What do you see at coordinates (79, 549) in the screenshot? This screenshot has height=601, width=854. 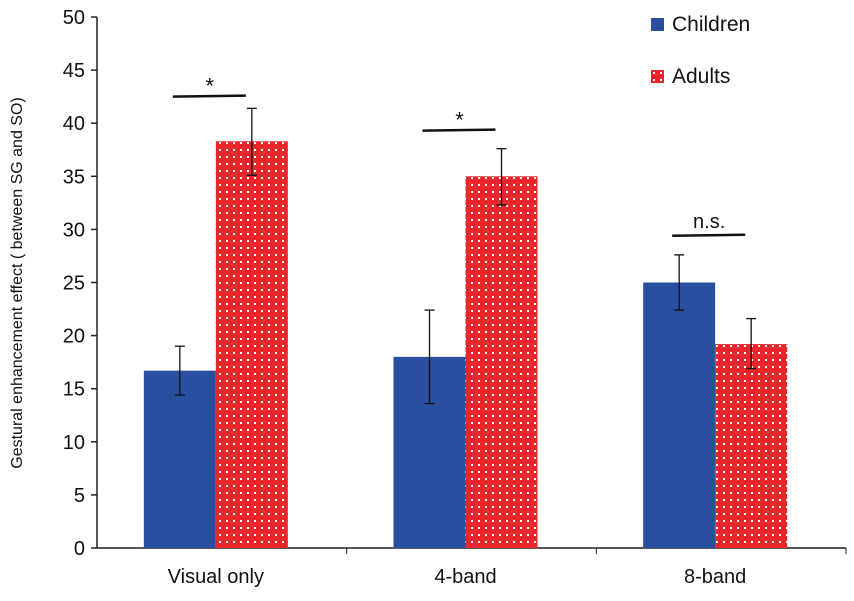 I see `y-tick-label: 0` at bounding box center [79, 549].